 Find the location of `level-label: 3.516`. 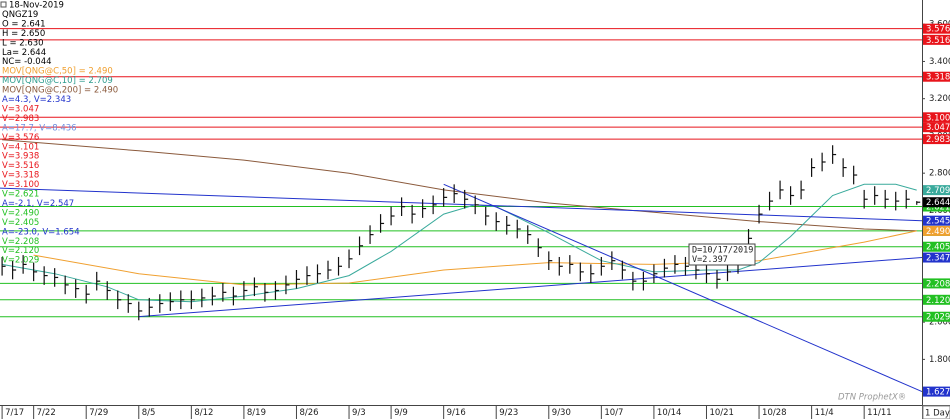

level-label: 3.516 is located at coordinates (938, 41).